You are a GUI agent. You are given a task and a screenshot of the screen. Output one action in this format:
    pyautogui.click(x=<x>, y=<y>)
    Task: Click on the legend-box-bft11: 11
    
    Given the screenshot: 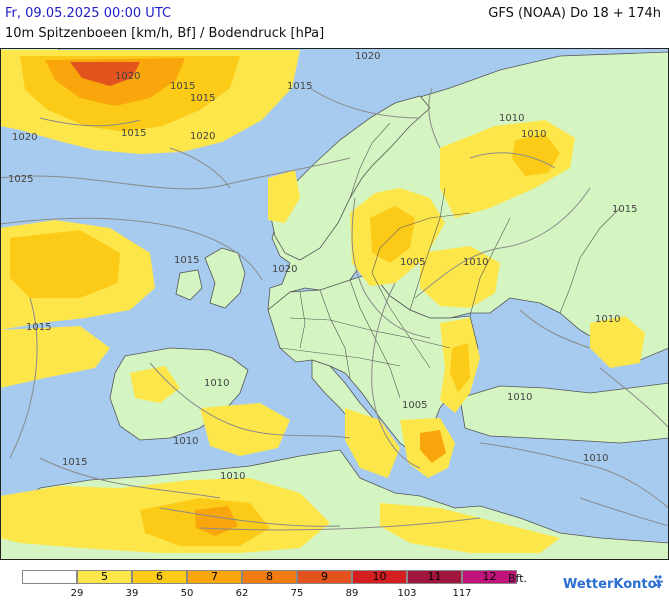 What is the action you would take?
    pyautogui.click(x=434, y=577)
    